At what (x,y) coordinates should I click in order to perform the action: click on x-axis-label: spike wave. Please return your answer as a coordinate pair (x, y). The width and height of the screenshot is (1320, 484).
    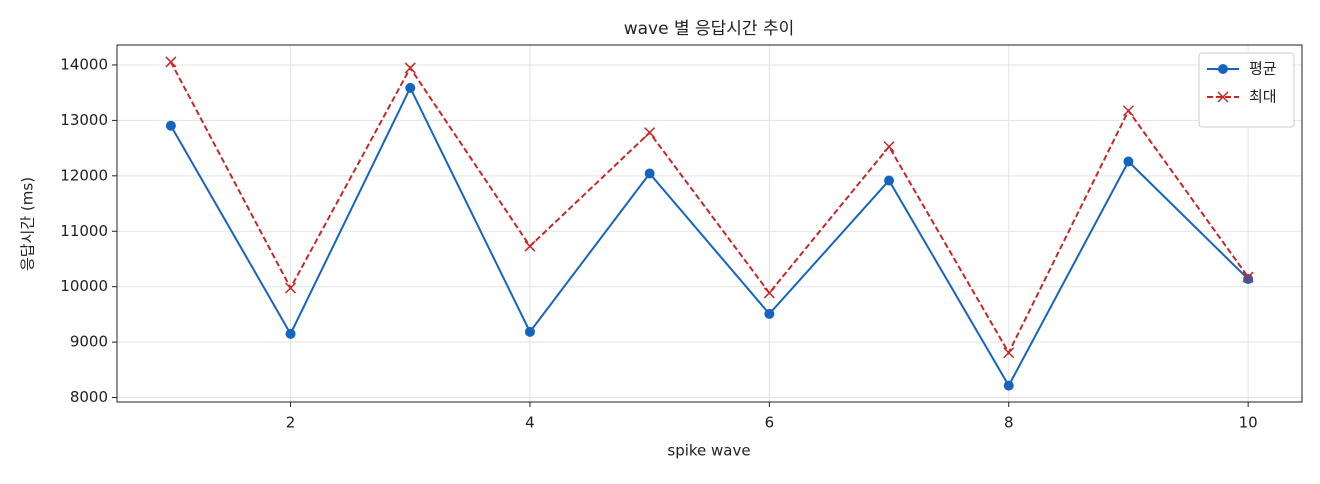
    Looking at the image, I should click on (708, 451).